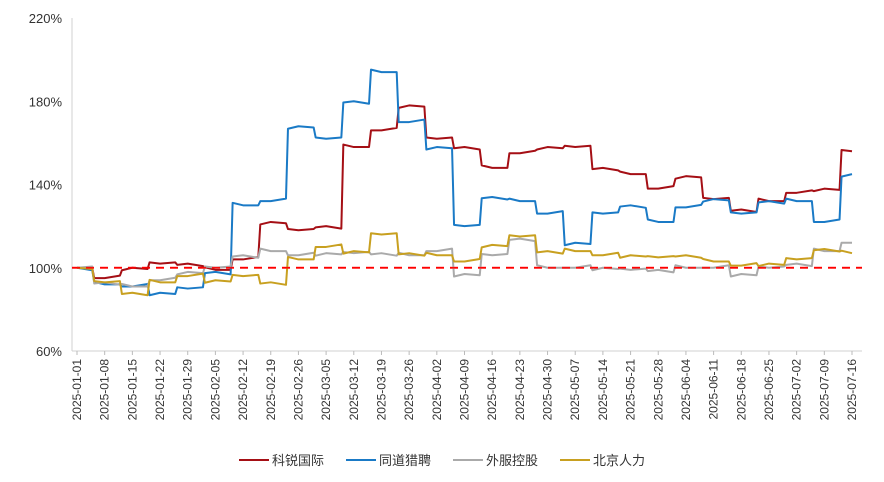  I want to click on legend-label: 科锐国际, so click(297, 460).